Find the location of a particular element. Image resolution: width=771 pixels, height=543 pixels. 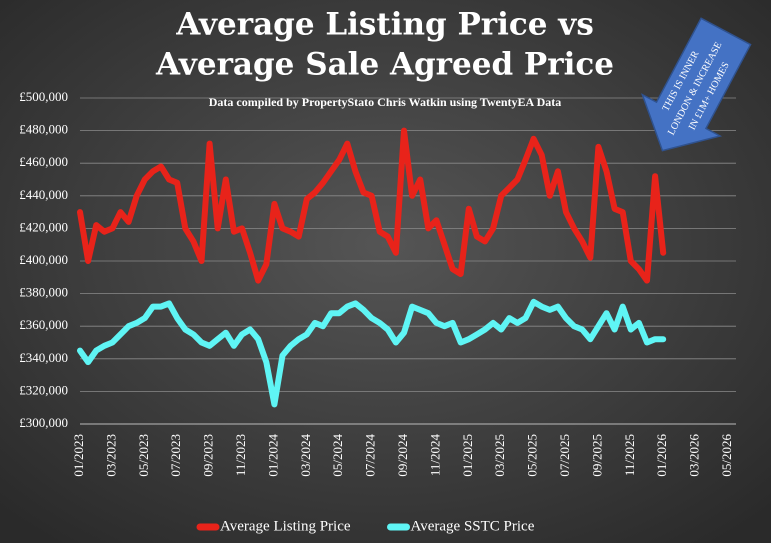

x-tick-label: 05/2023 is located at coordinates (143, 455).